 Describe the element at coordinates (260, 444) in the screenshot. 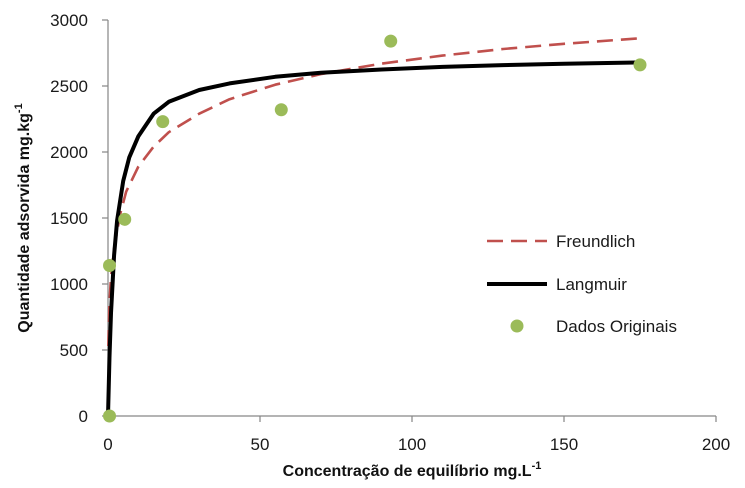

I see `x-tick-label: 50` at that location.